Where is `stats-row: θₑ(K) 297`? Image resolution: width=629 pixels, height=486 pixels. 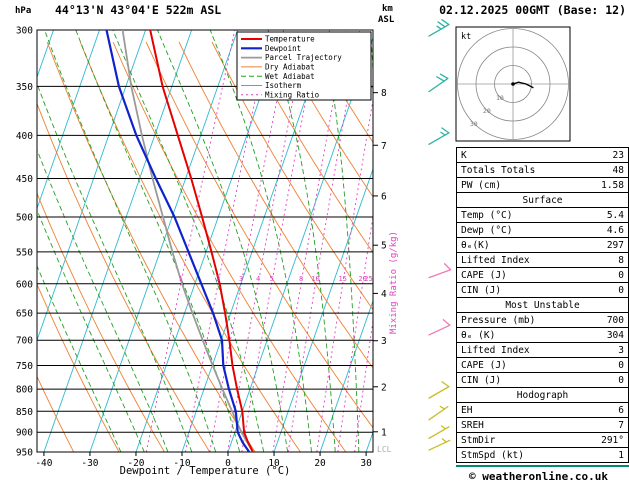
stats-row: θₑ(K) 297 is located at coordinates (542, 245).